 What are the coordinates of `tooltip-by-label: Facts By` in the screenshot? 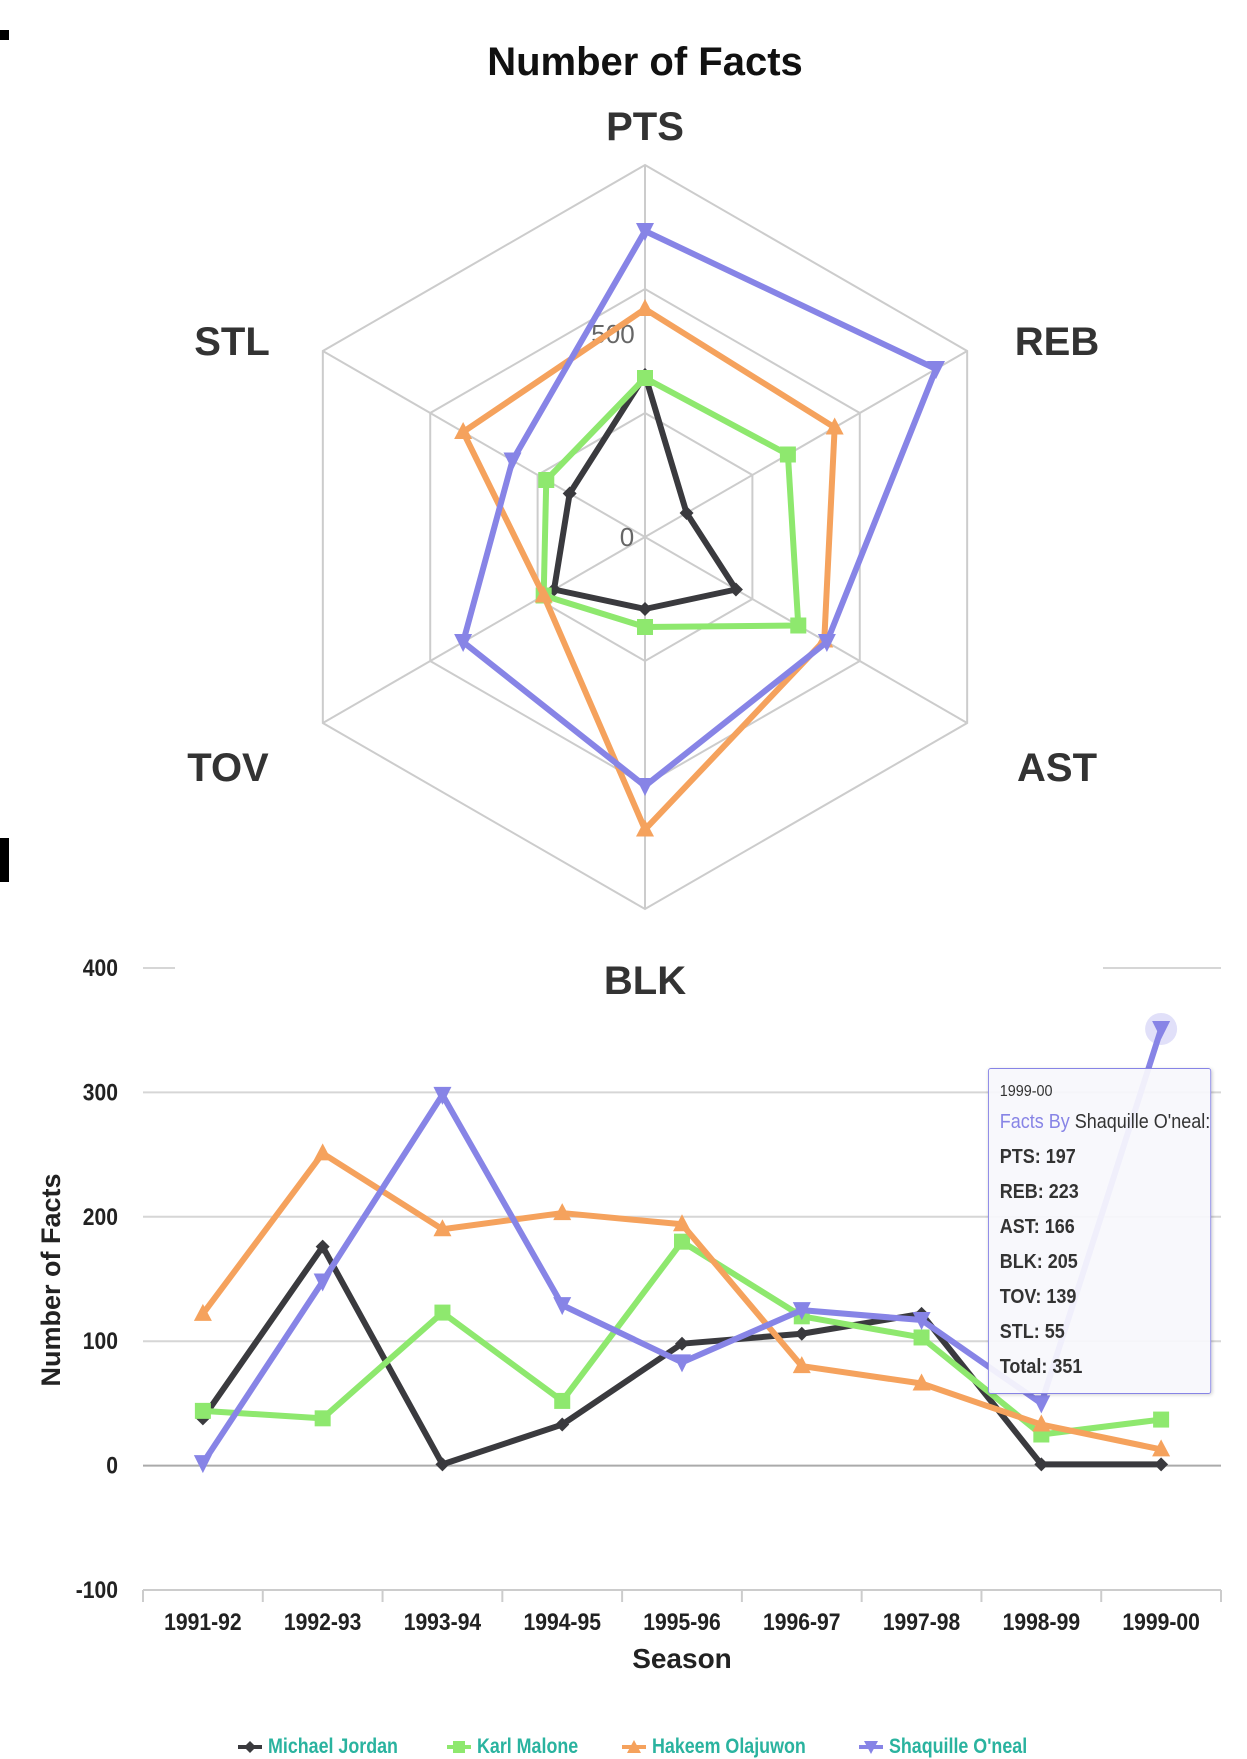 It's located at (1034, 1122).